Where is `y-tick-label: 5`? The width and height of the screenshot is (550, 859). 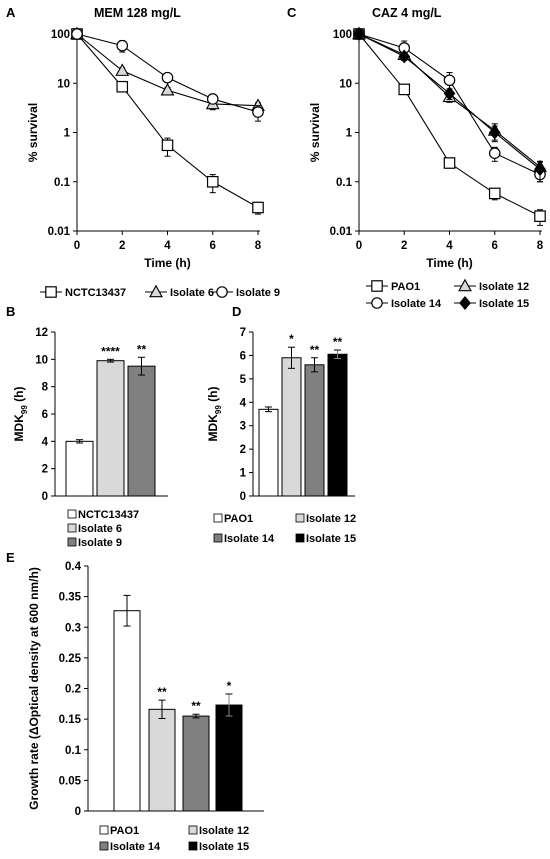
y-tick-label: 5 is located at coordinates (243, 380).